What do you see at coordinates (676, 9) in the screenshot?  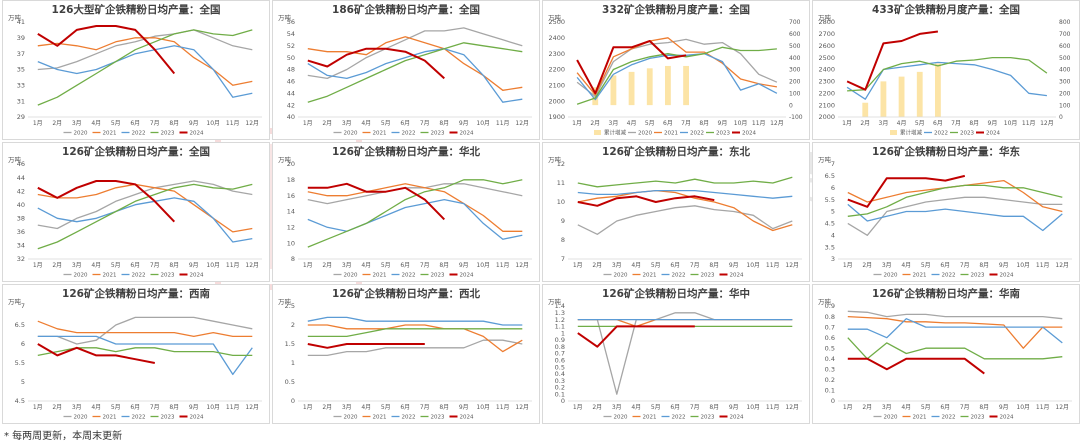 I see `chart-title: 332矿企铁精粉月度产量：全国` at bounding box center [676, 9].